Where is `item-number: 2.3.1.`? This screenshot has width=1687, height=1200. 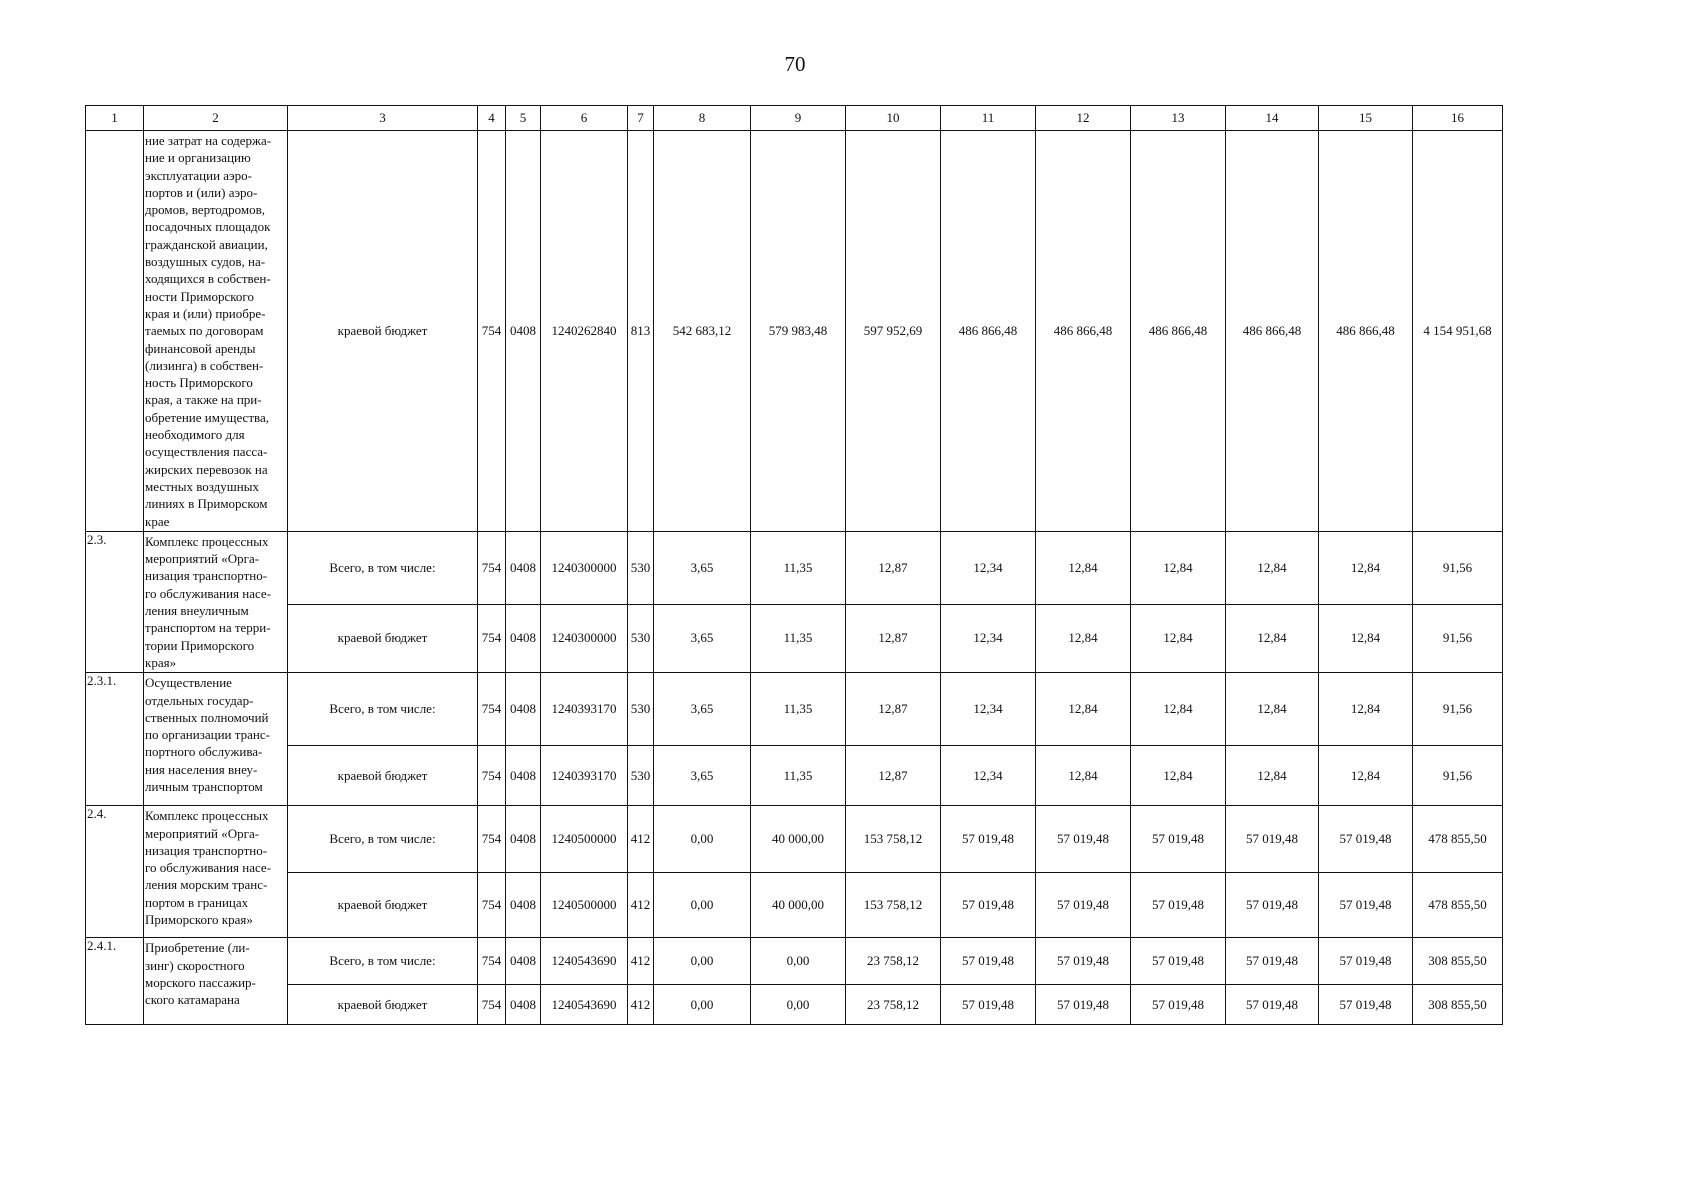
item-number: 2.3.1. is located at coordinates (114, 739).